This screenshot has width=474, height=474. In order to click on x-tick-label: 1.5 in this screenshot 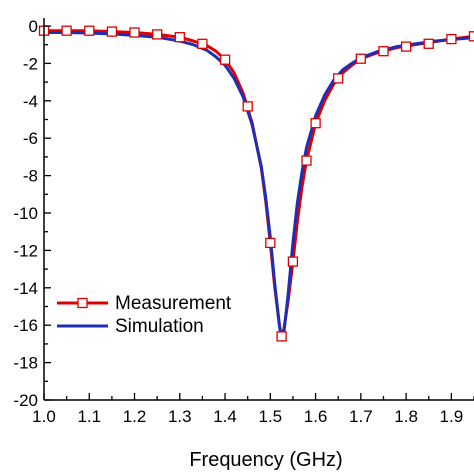, I will do `click(270, 416)`.